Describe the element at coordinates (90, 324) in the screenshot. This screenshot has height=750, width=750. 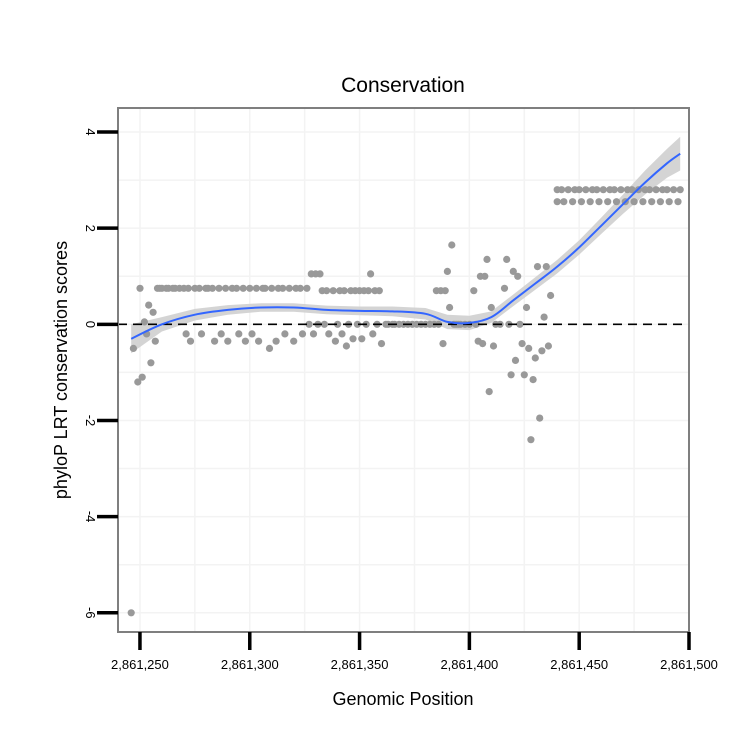
I see `y-tick-label: 0` at that location.